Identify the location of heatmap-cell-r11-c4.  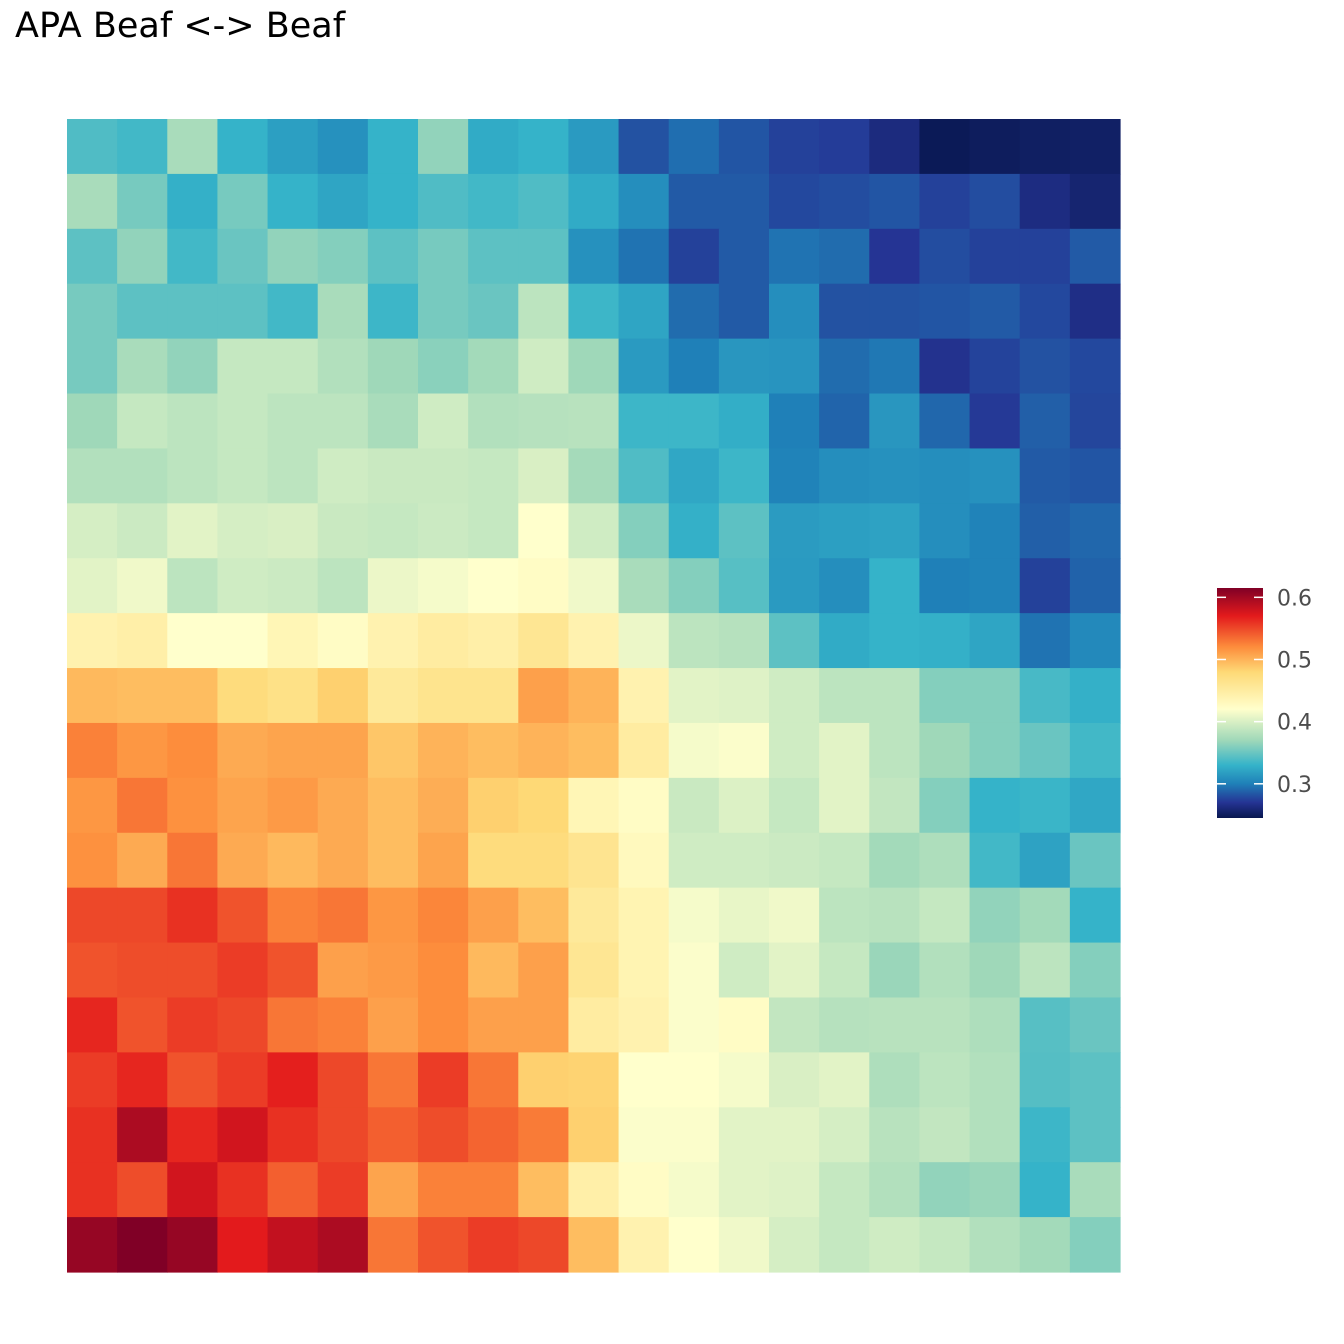
(293, 750).